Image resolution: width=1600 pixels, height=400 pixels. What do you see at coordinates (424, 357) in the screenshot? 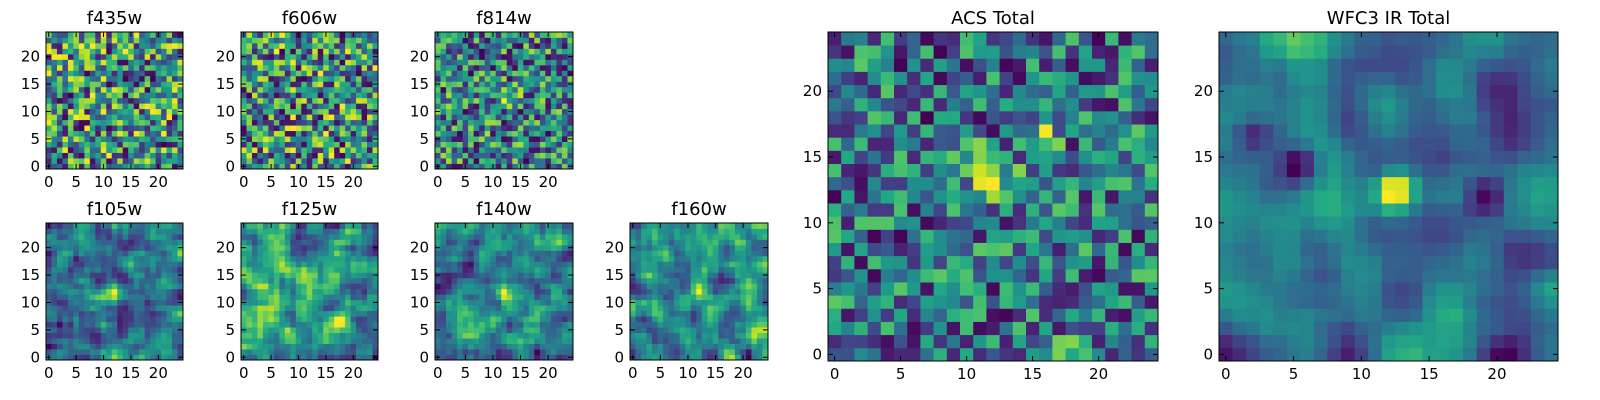
I see `y-tick-label: 0` at bounding box center [424, 357].